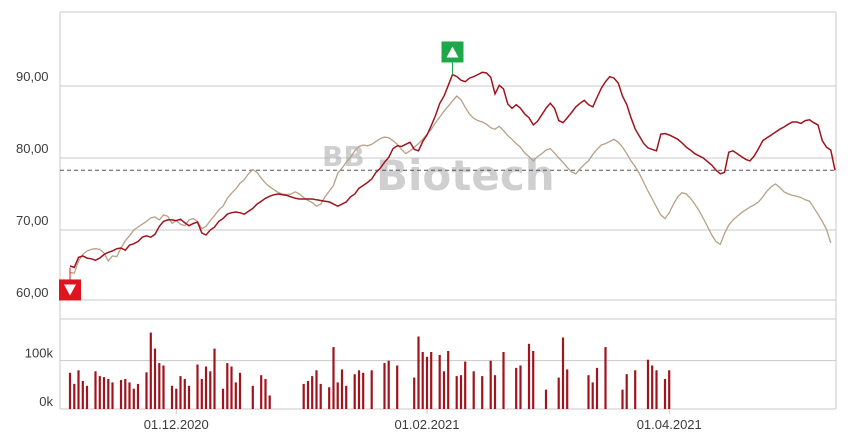  What do you see at coordinates (39, 377) in the screenshot?
I see `volume-axis-tick-labels: 0k 100k` at bounding box center [39, 377].